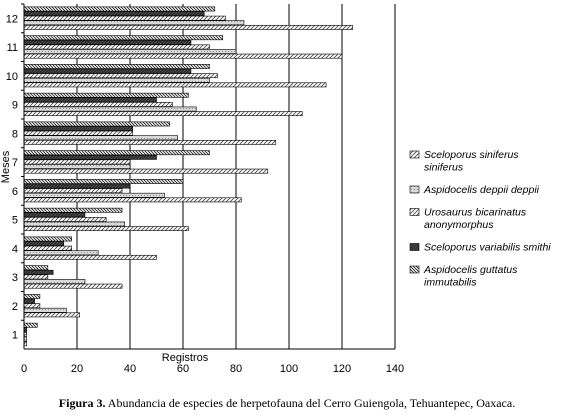 This screenshot has height=416, width=574. Describe the element at coordinates (471, 155) in the screenshot. I see `legend-label: Sceloporus siniferus` at that location.